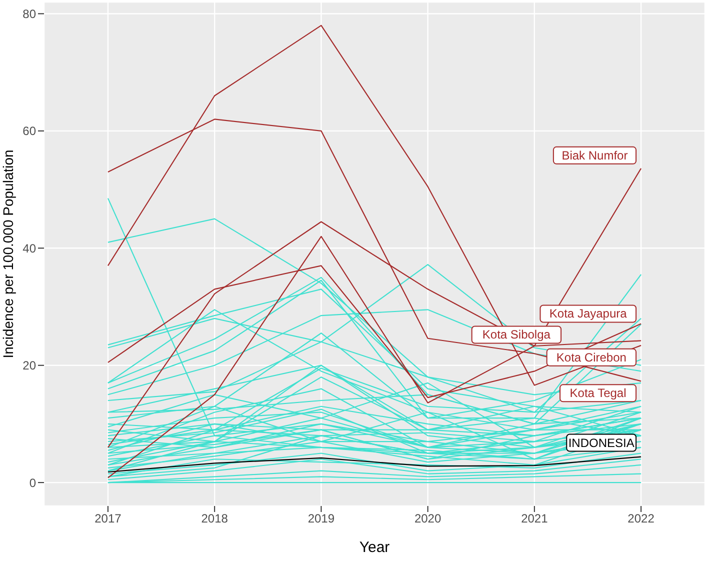  I want to click on x-tick-label: 2022, so click(641, 519).